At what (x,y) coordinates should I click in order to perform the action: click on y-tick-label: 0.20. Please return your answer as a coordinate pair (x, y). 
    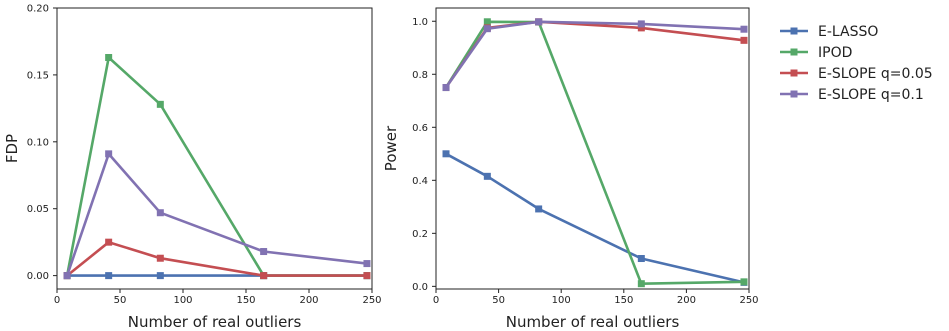
    Looking at the image, I should click on (38, 9).